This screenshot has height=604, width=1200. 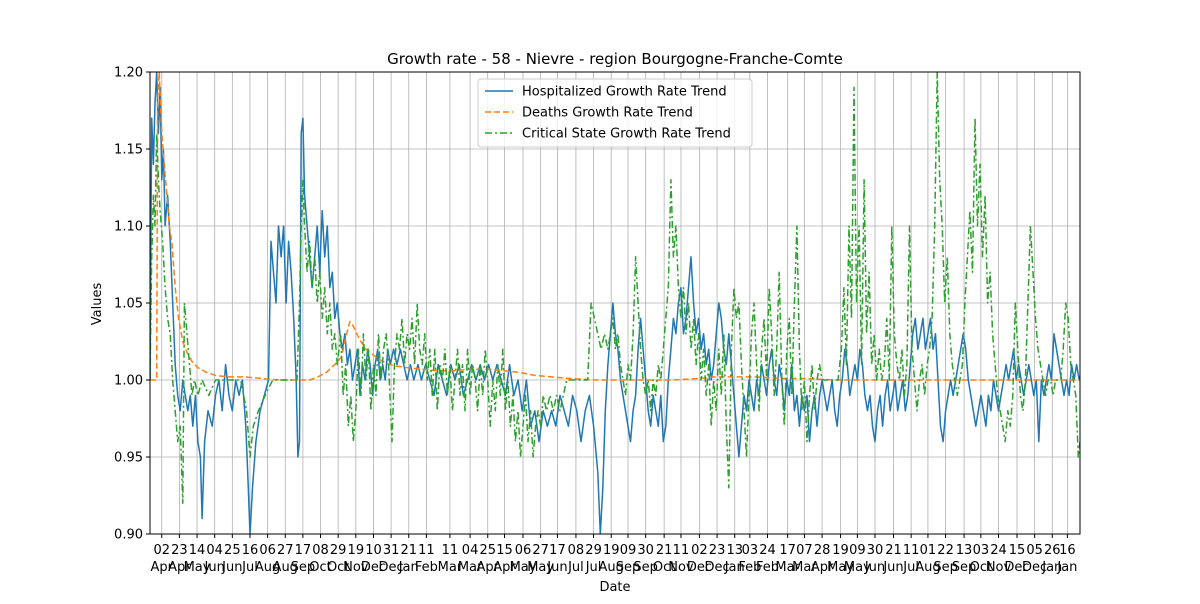 What do you see at coordinates (1067, 550) in the screenshot?
I see `x-tick-day-label: 16` at bounding box center [1067, 550].